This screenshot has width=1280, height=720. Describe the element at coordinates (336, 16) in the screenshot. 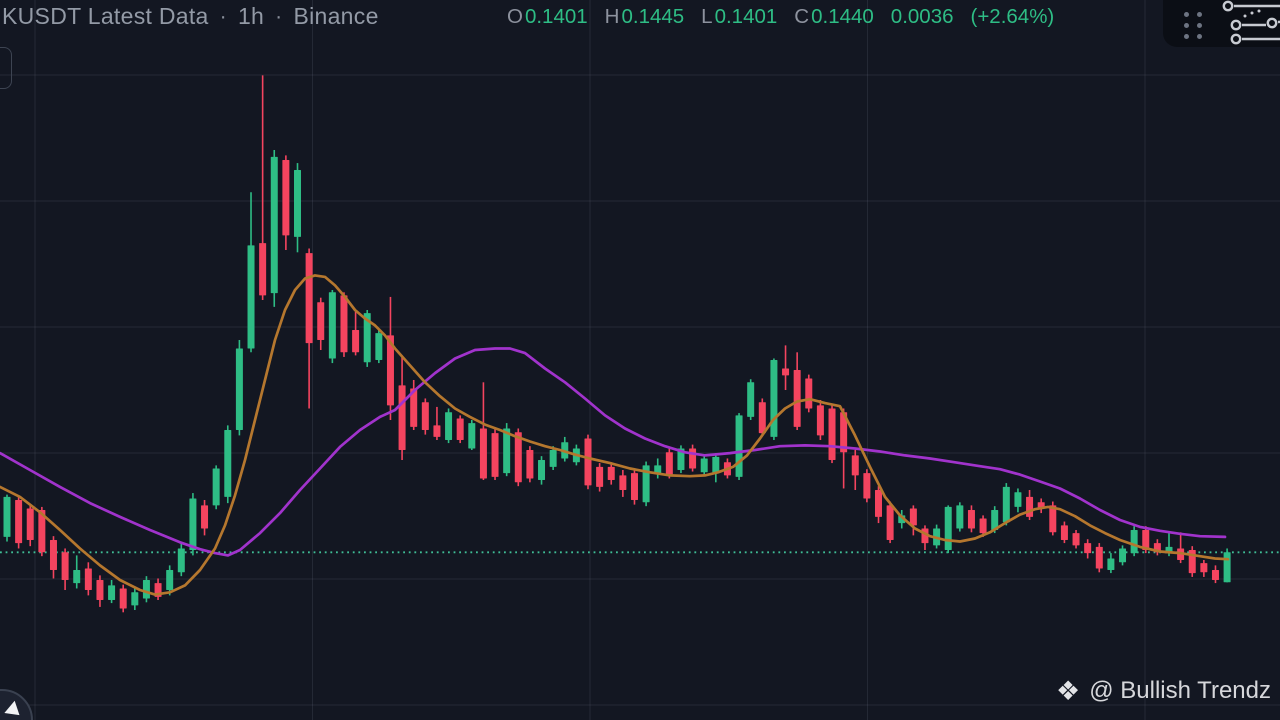

I see `exchange-label: Binance` at that location.